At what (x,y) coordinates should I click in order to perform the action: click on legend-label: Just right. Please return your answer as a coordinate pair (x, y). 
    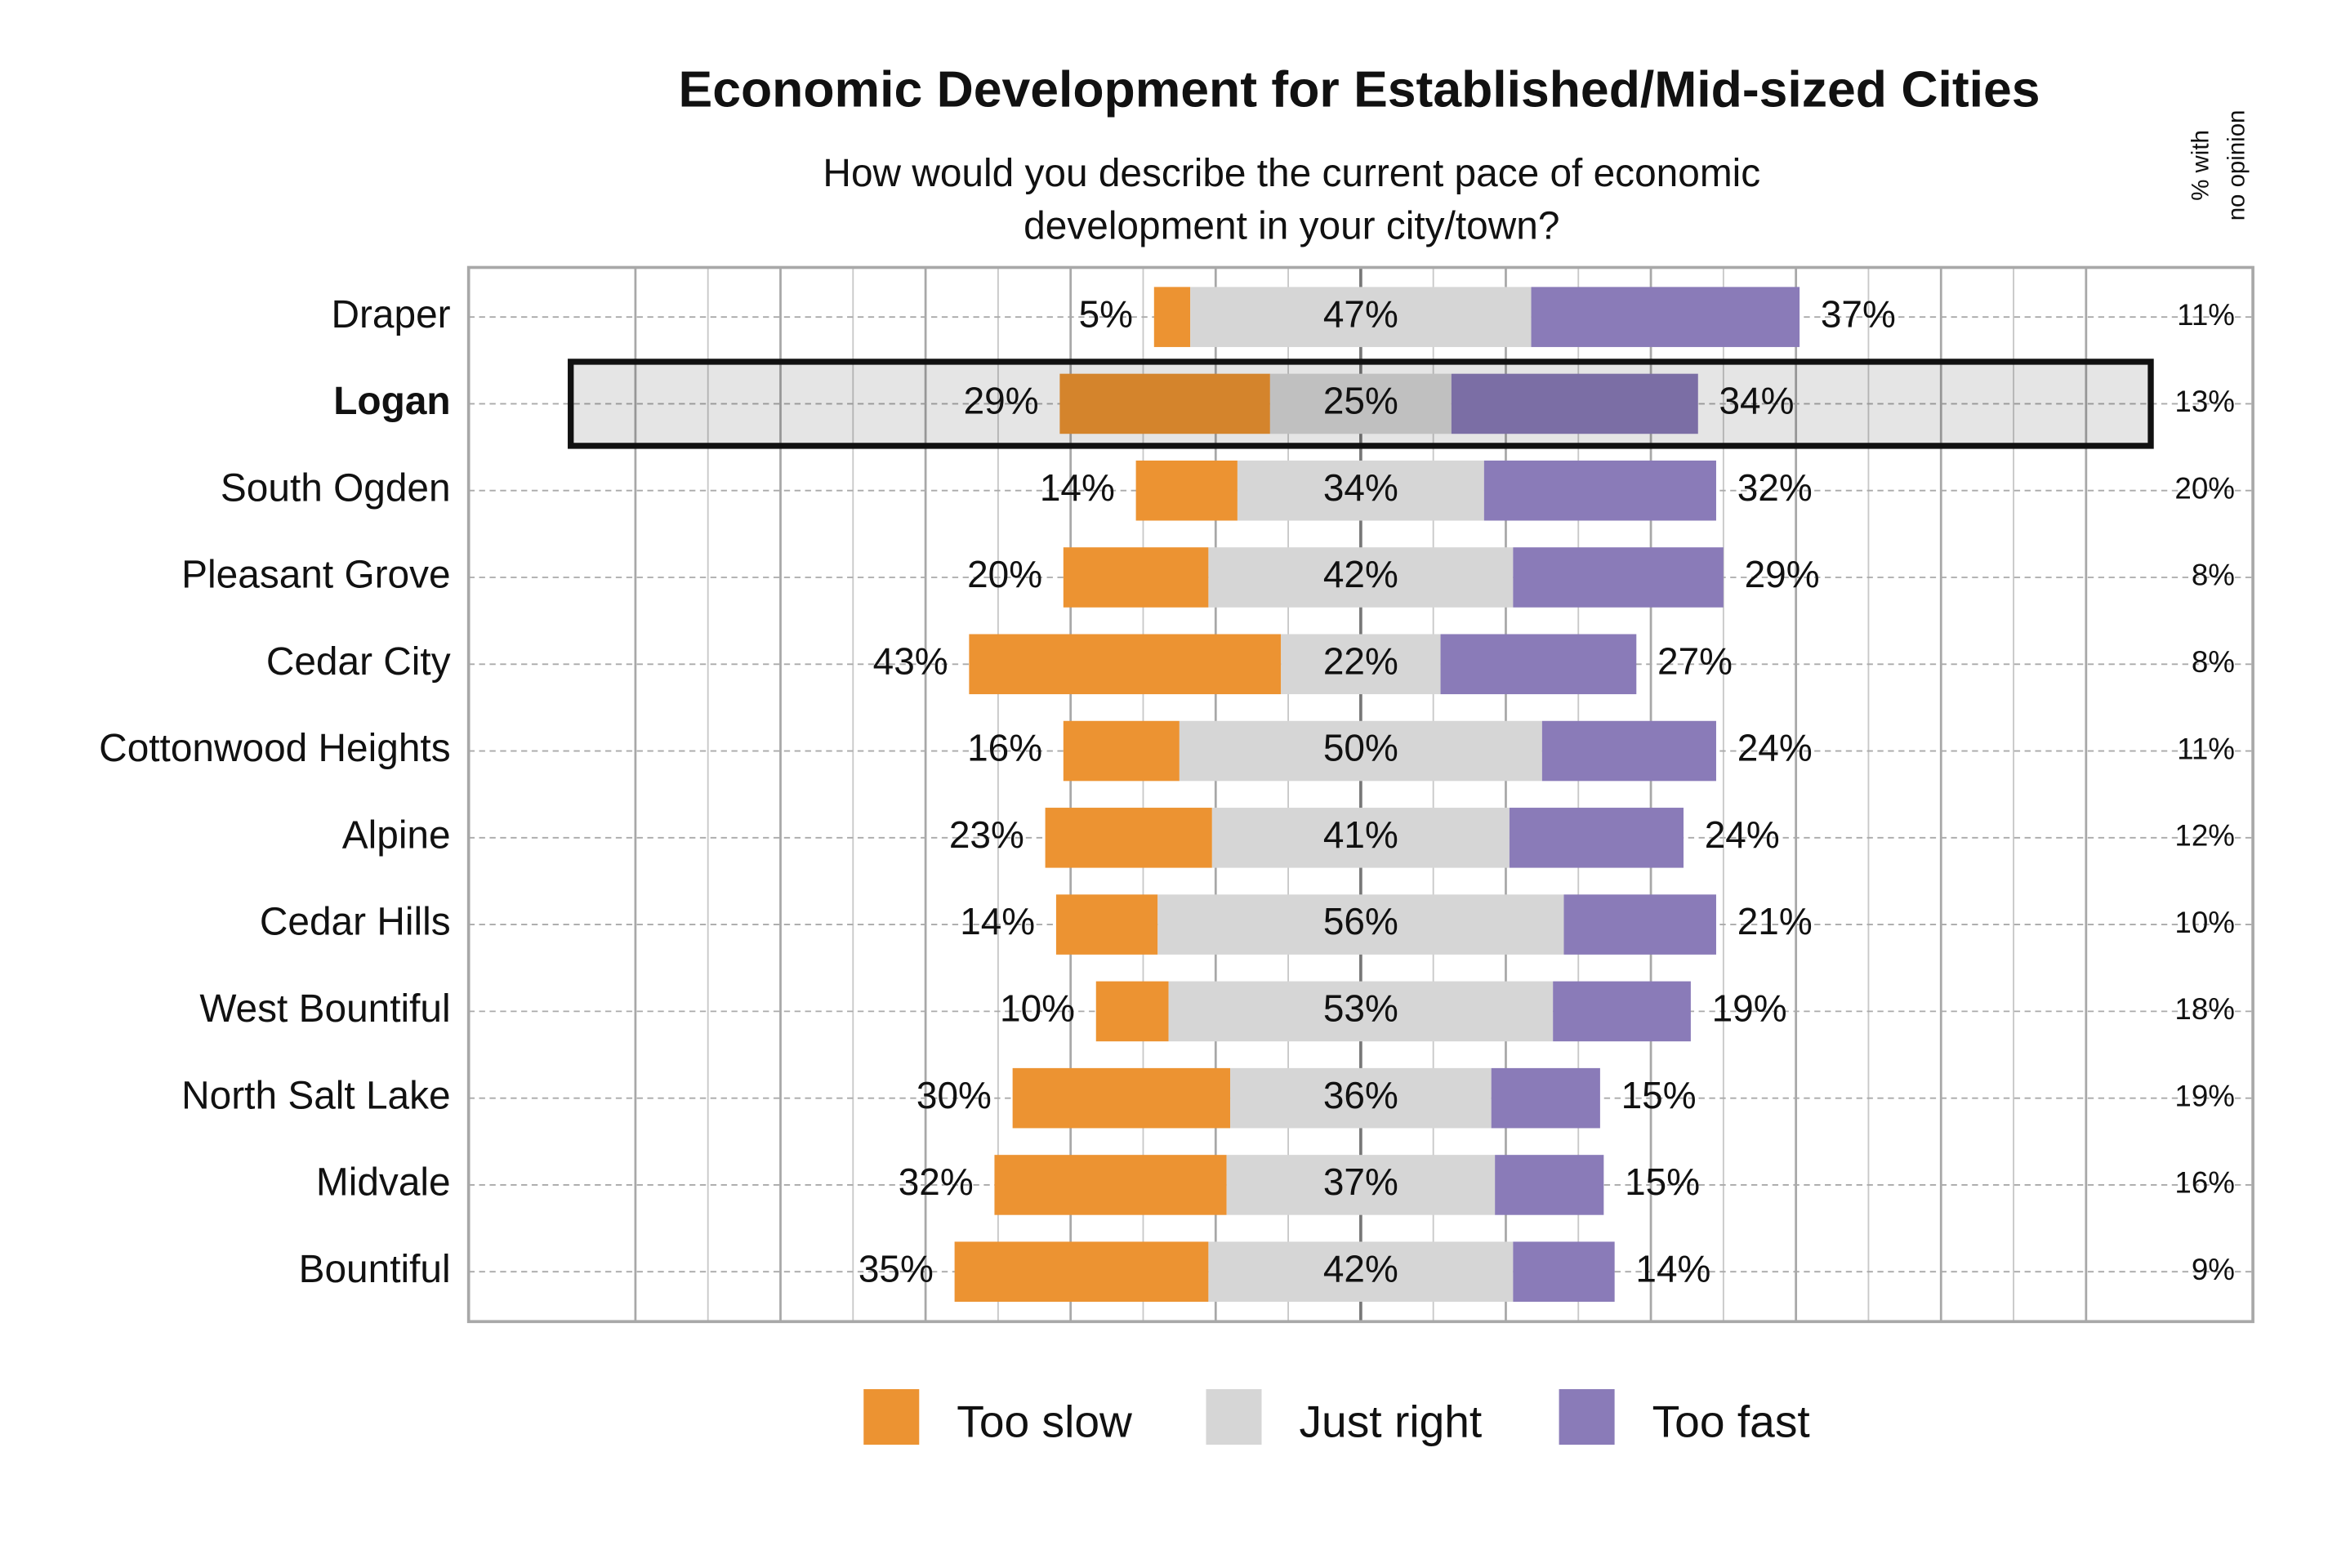
    Looking at the image, I should click on (1391, 1421).